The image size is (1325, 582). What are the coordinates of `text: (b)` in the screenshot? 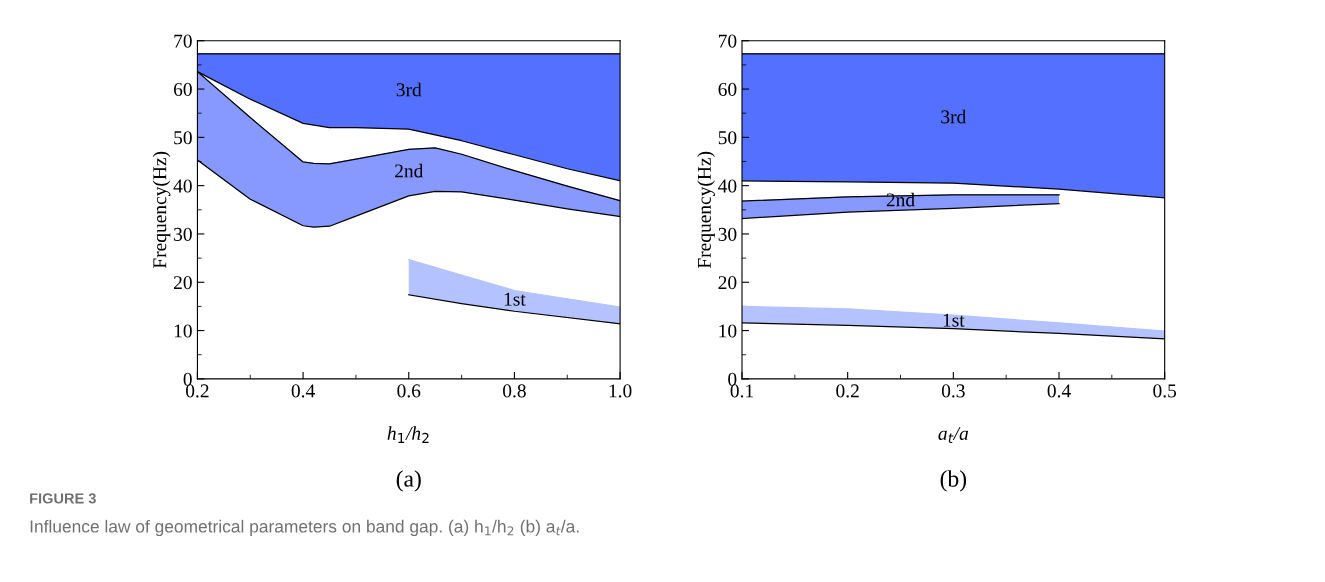 It's located at (953, 481).